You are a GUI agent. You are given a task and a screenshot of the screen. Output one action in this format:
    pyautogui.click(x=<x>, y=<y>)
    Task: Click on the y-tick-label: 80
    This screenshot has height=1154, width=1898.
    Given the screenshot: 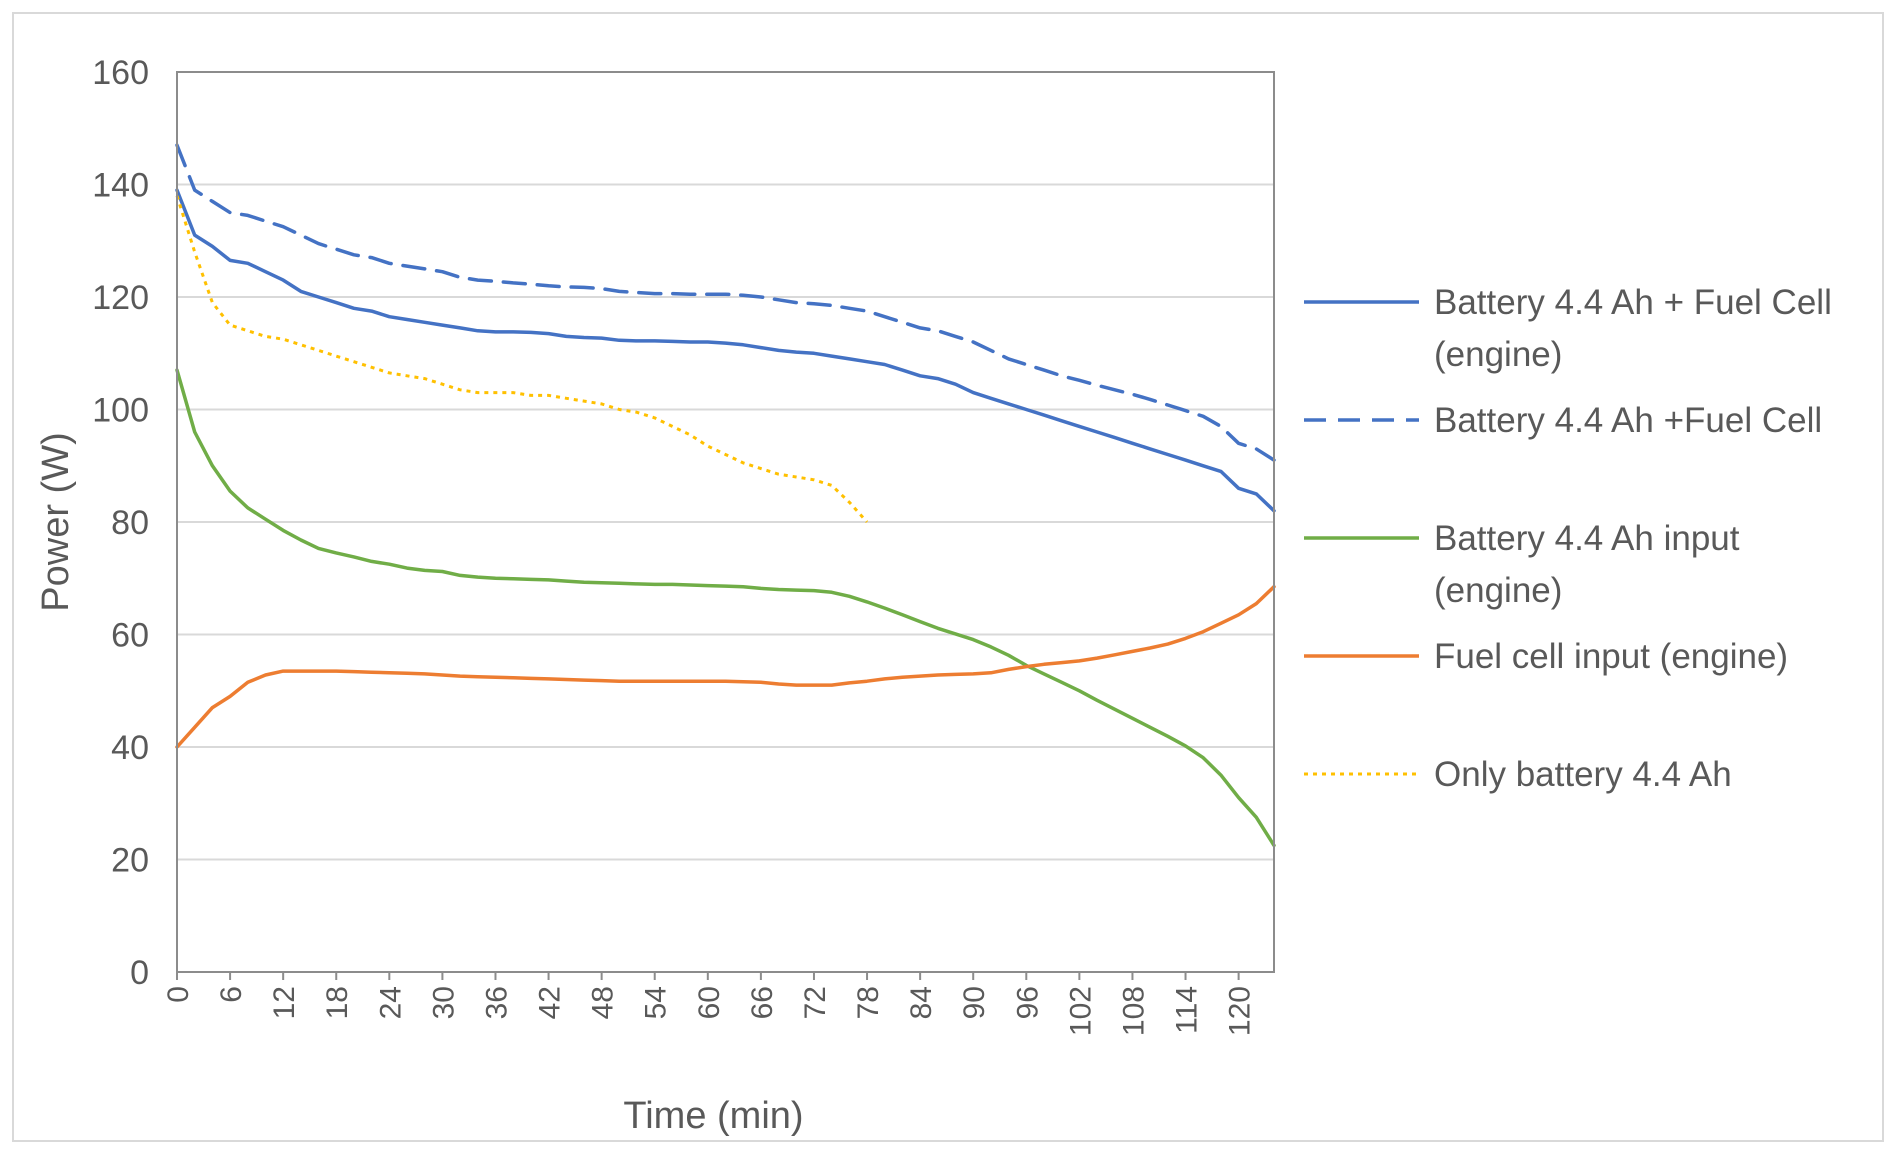 What is the action you would take?
    pyautogui.click(x=130, y=523)
    